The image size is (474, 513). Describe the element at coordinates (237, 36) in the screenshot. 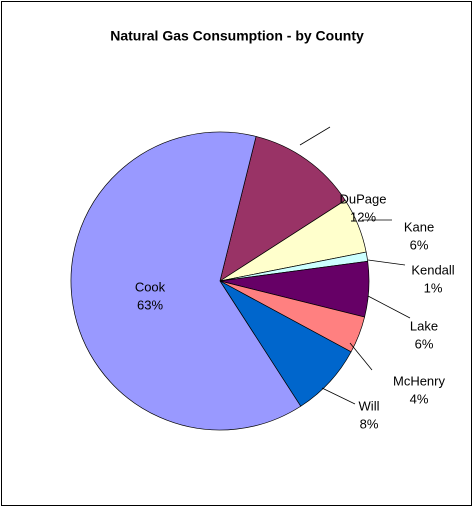

I see `chart-title: Natural Gas Consumption - by County` at that location.